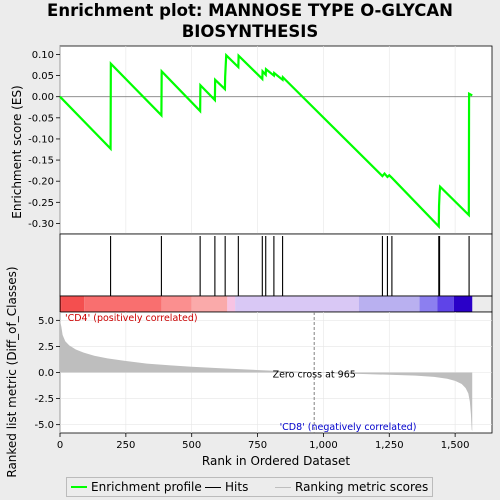  What do you see at coordinates (43, 55) in the screenshot?
I see `es-y-tick-label: 0.10` at bounding box center [43, 55].